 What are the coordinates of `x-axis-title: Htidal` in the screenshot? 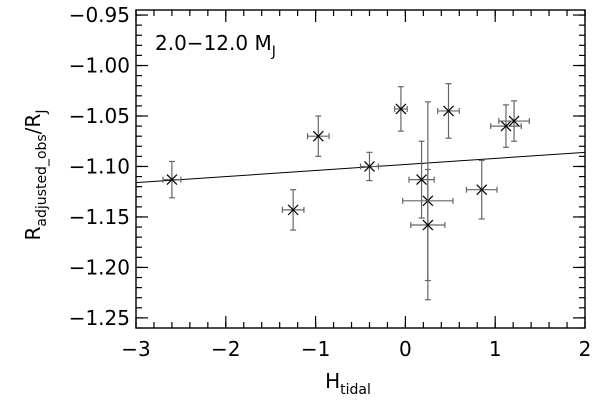 It's located at (348, 383).